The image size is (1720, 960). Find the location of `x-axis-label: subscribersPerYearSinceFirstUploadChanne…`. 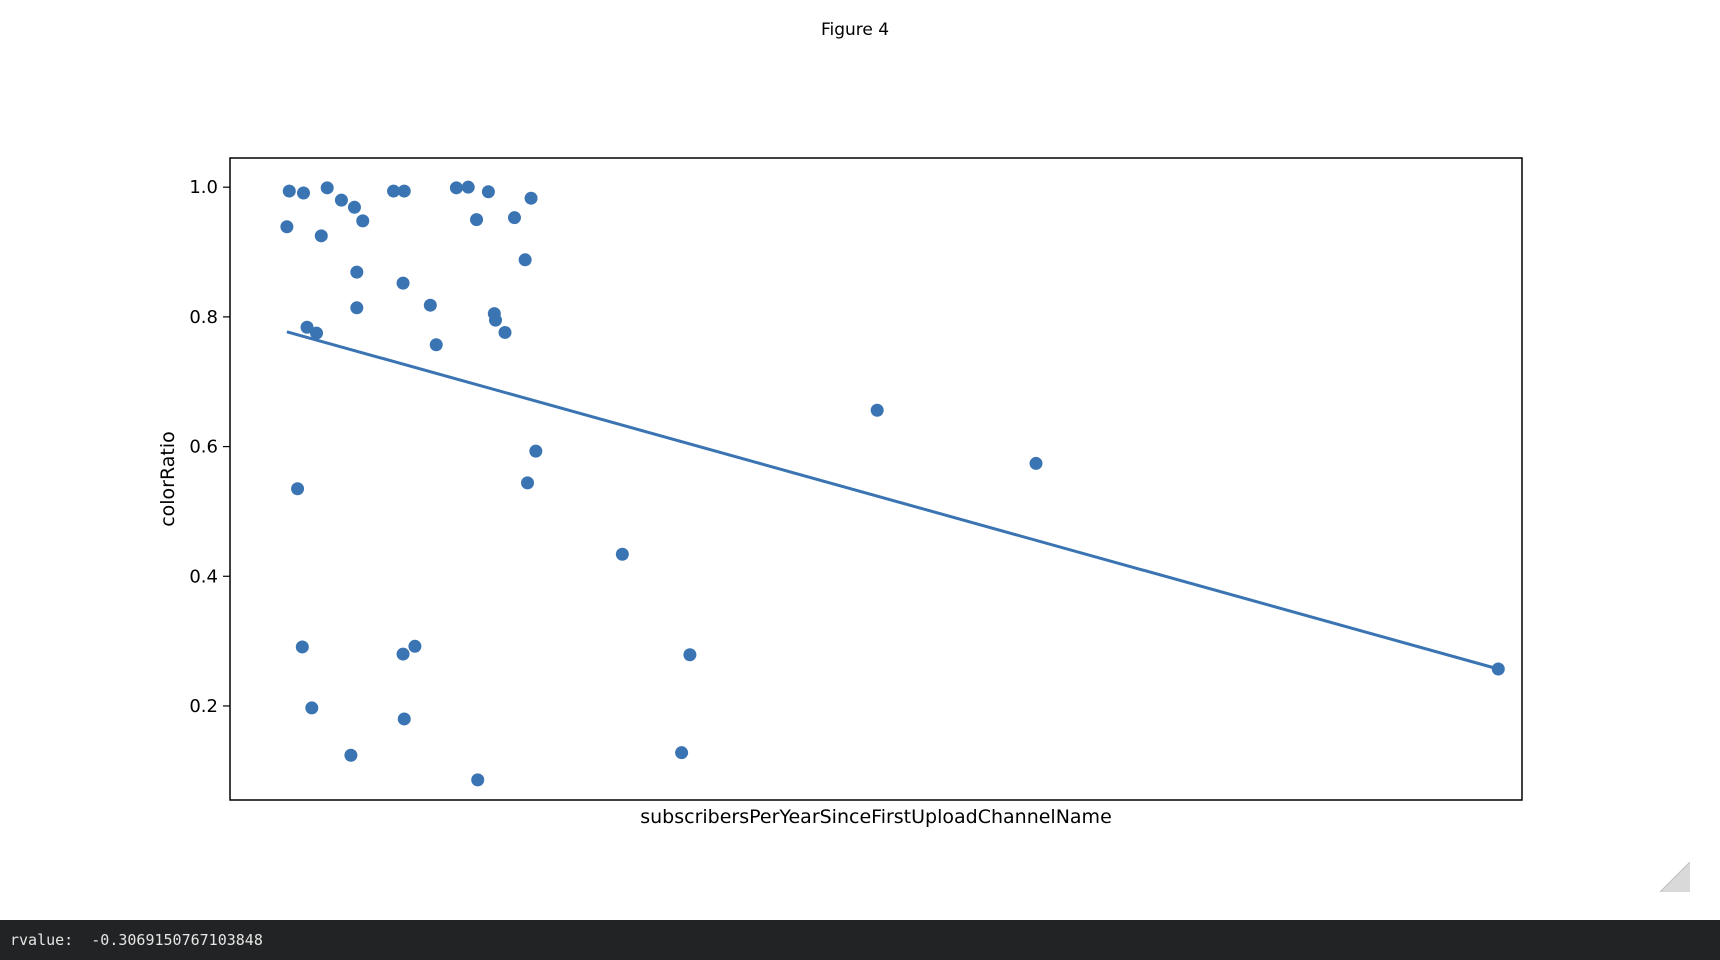

x-axis-label: subscribersPerYearSinceFirstUploadChanne… is located at coordinates (876, 817).